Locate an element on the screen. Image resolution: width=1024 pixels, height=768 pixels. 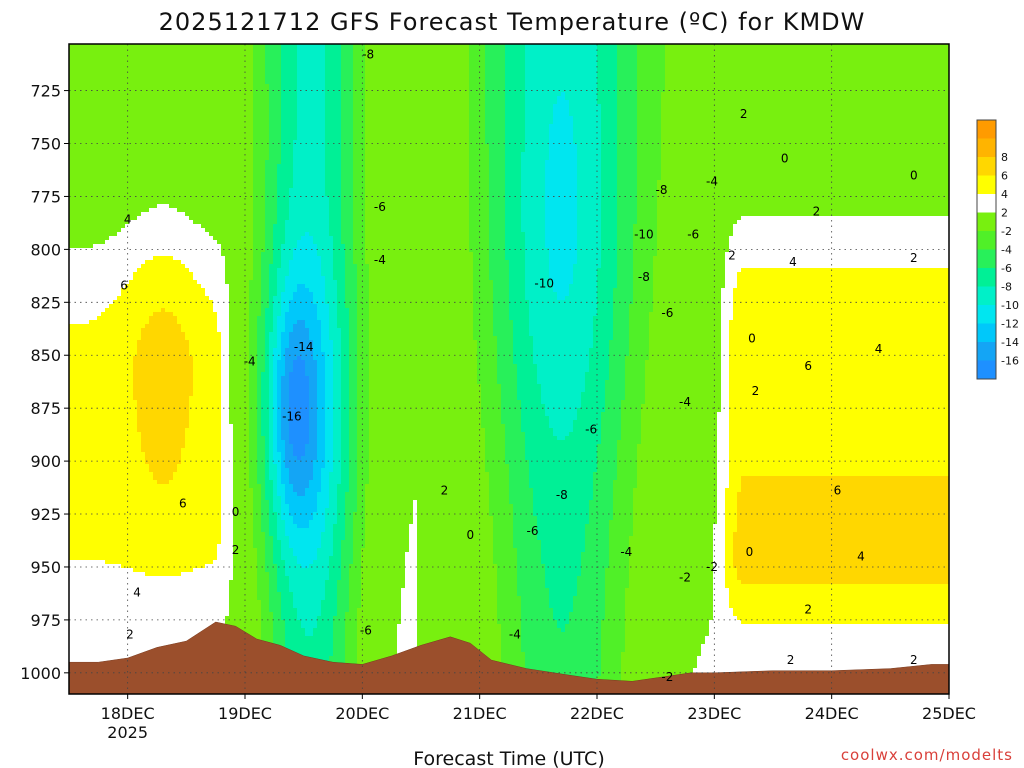
contour-label: 2 is located at coordinates (744, 114).